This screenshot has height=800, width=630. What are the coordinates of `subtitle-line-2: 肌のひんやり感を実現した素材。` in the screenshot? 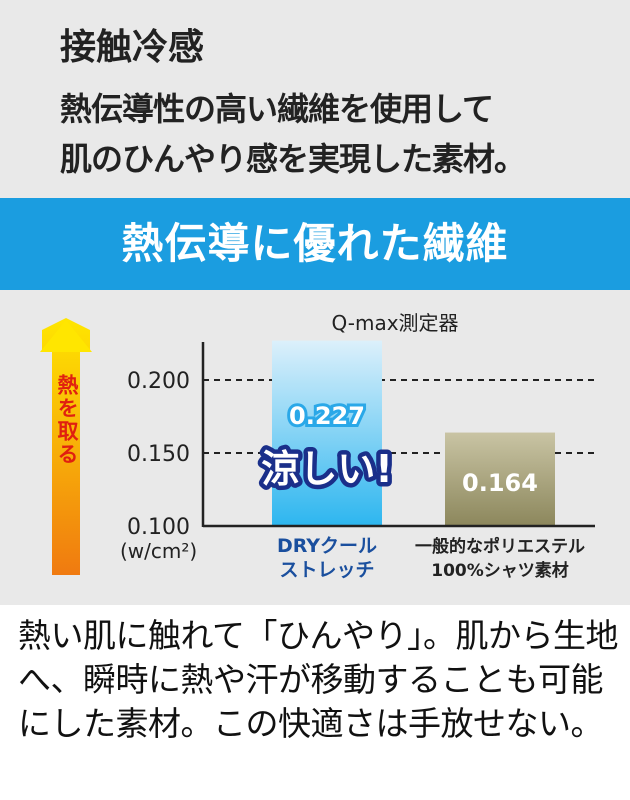 It's located at (293, 159).